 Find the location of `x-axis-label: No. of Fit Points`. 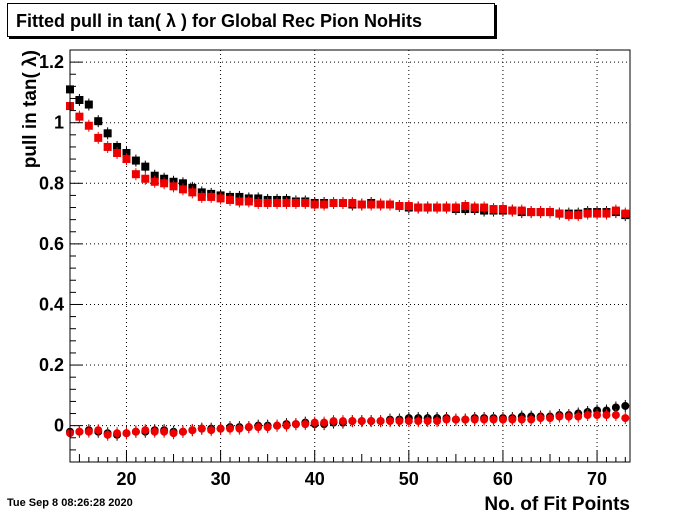

x-axis-label: No. of Fit Points is located at coordinates (557, 504).